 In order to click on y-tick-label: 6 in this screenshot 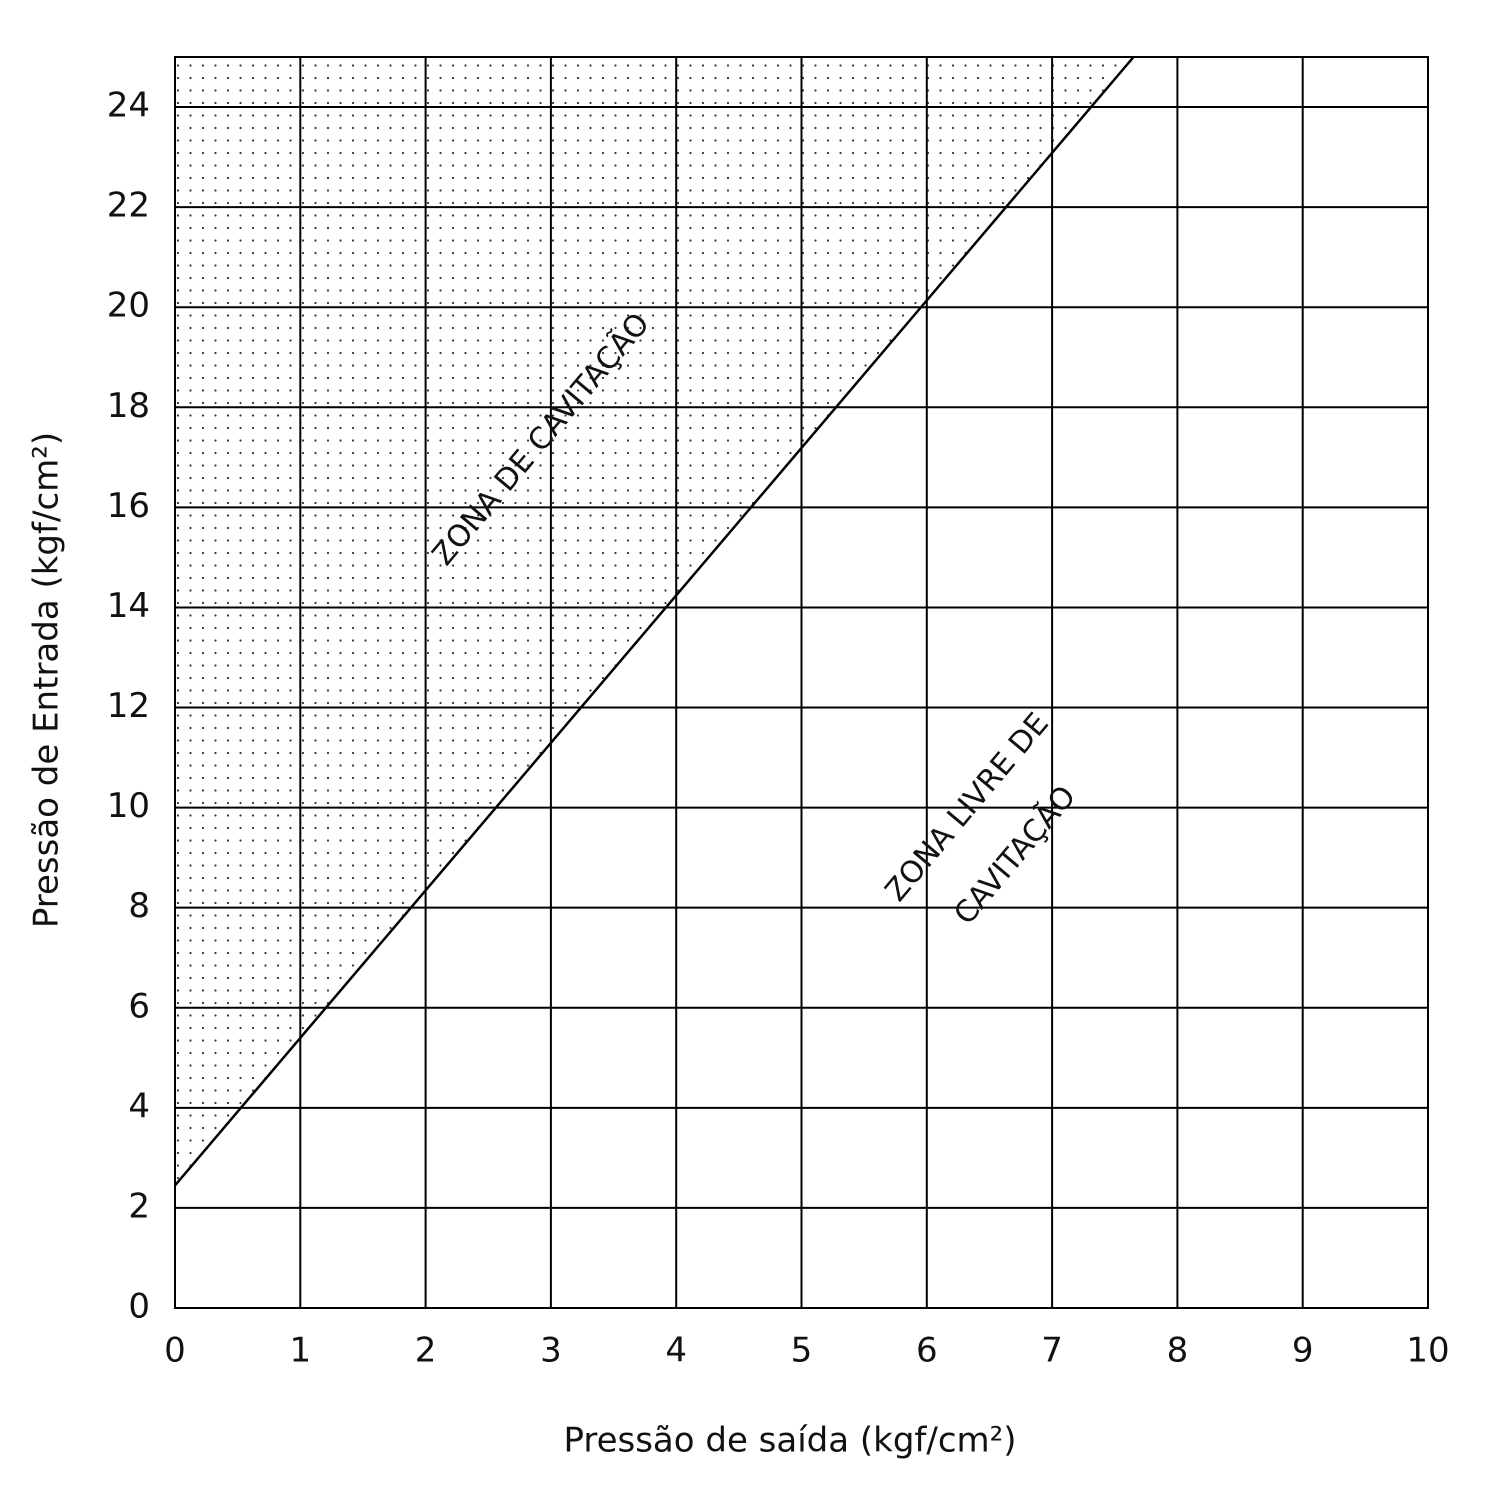, I will do `click(139, 1006)`.